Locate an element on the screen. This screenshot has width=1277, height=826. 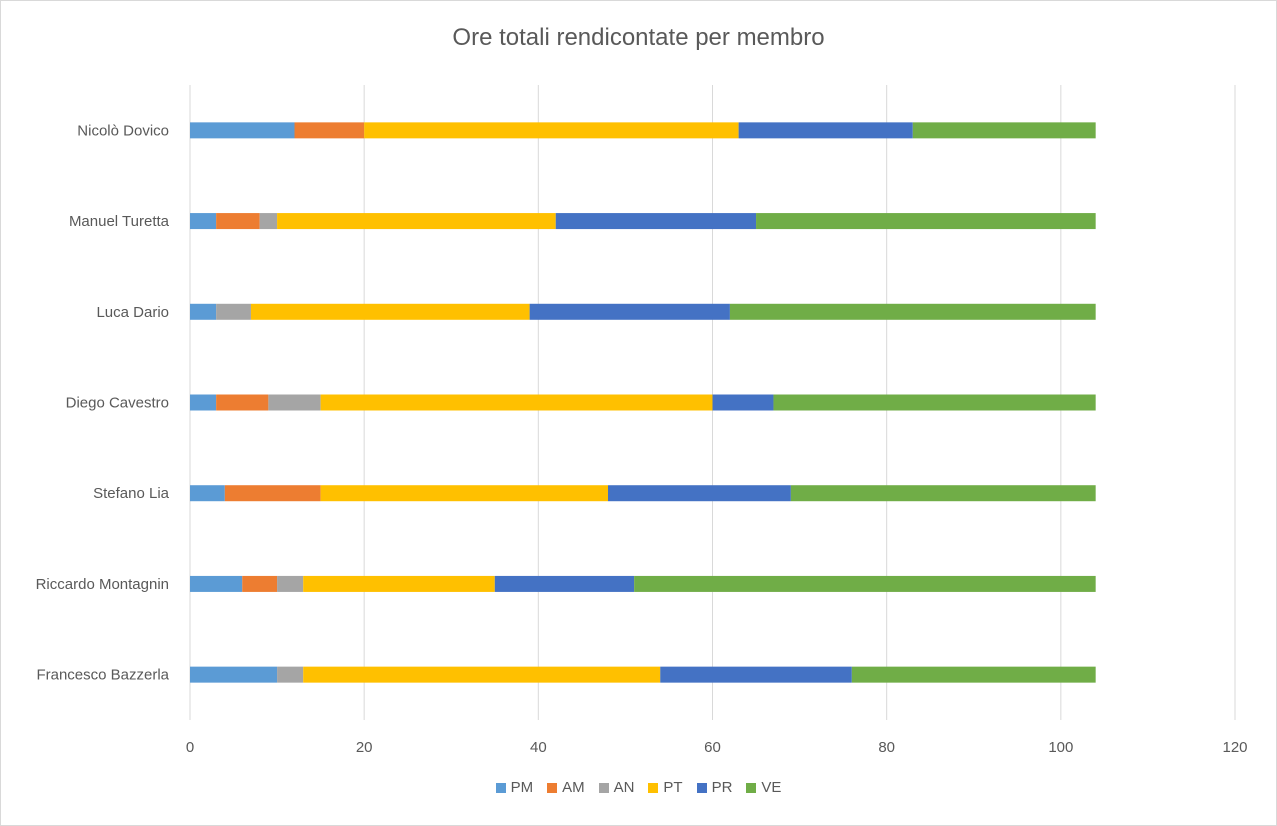
legend-item-an: AN is located at coordinates (616, 787).